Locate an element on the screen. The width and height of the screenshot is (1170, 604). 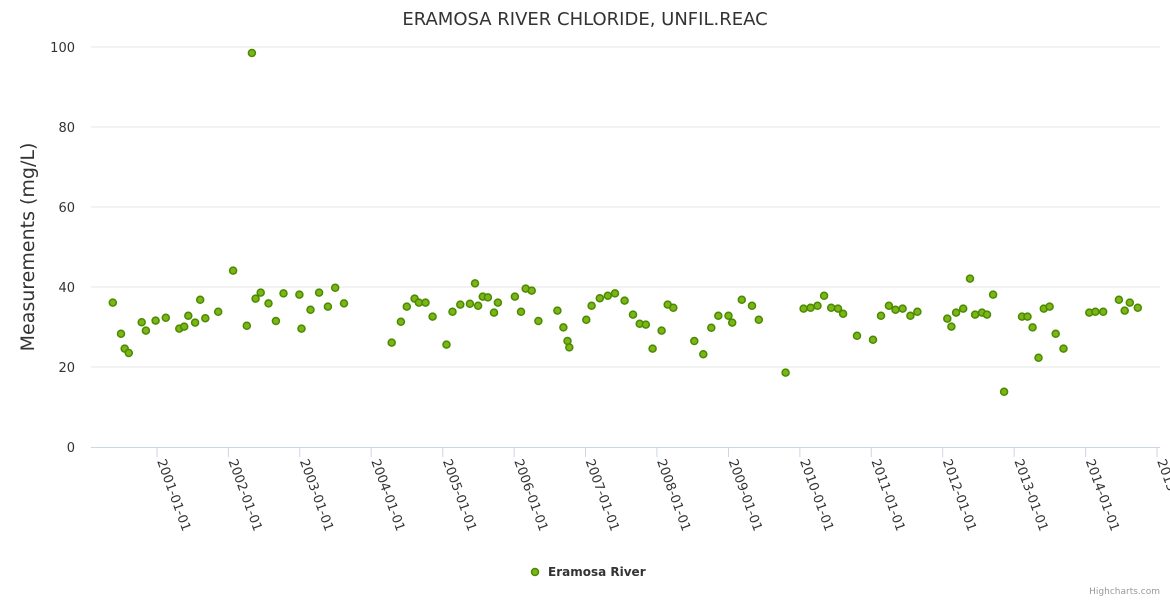
legend-label: Eramosa River is located at coordinates (597, 572).